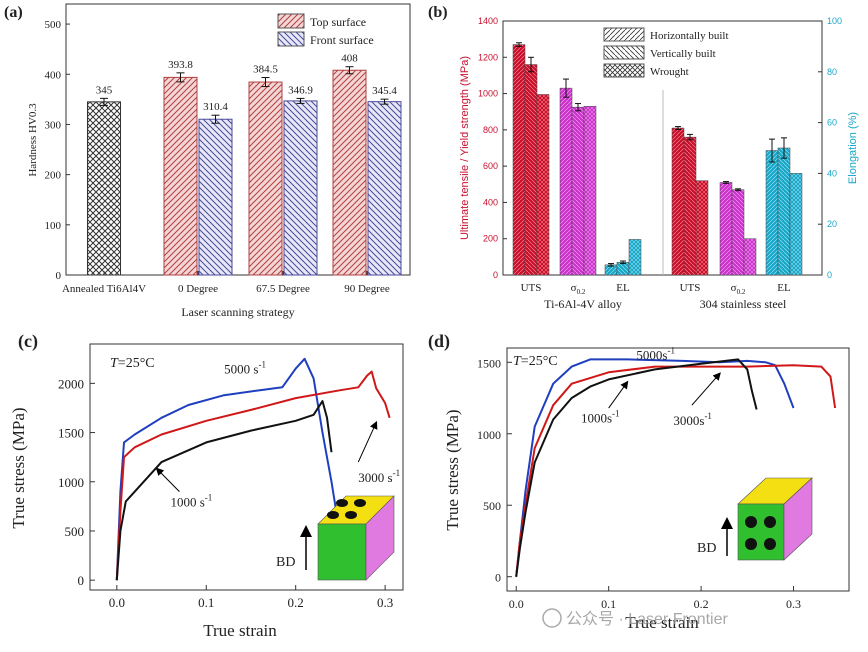 This screenshot has width=868, height=652. Describe the element at coordinates (452, 469) in the screenshot. I see `panel-d-y-axis-title: True stress (MPa)` at that location.